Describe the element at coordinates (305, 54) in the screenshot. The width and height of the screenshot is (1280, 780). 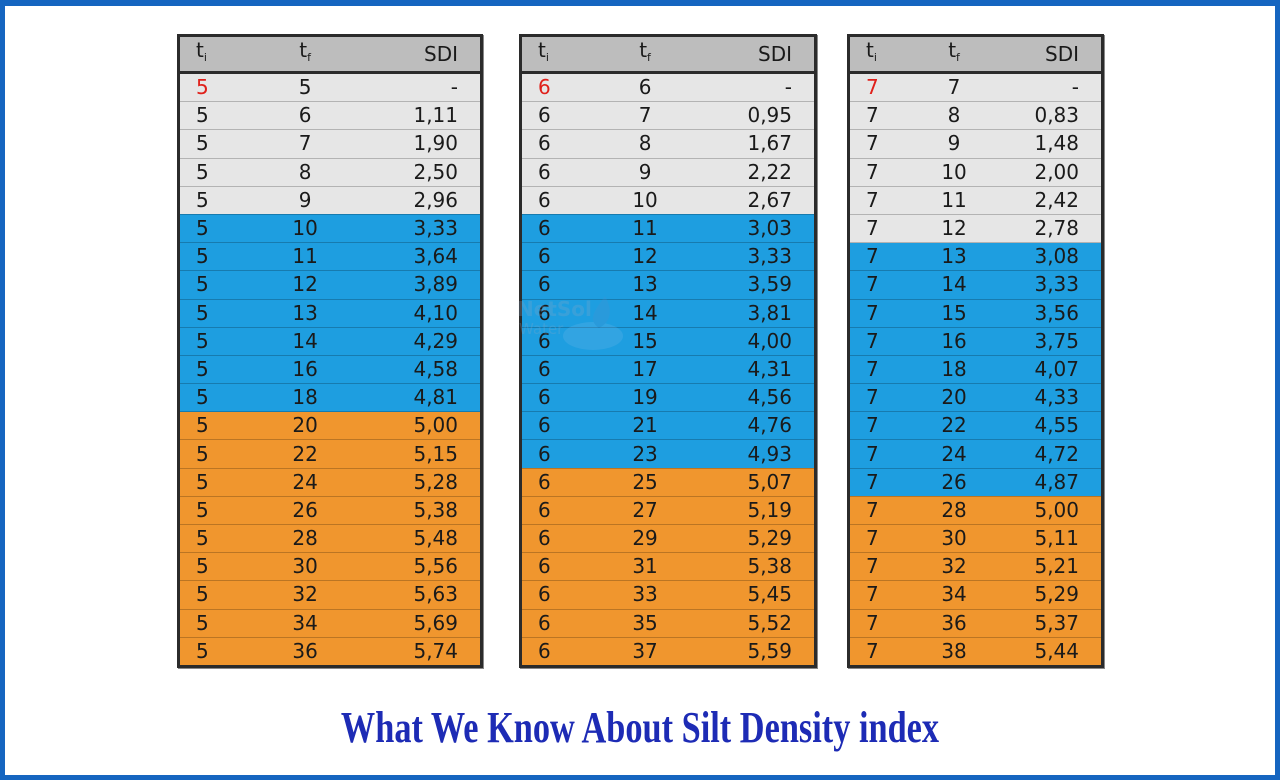
I see `header-tf: tf` at that location.